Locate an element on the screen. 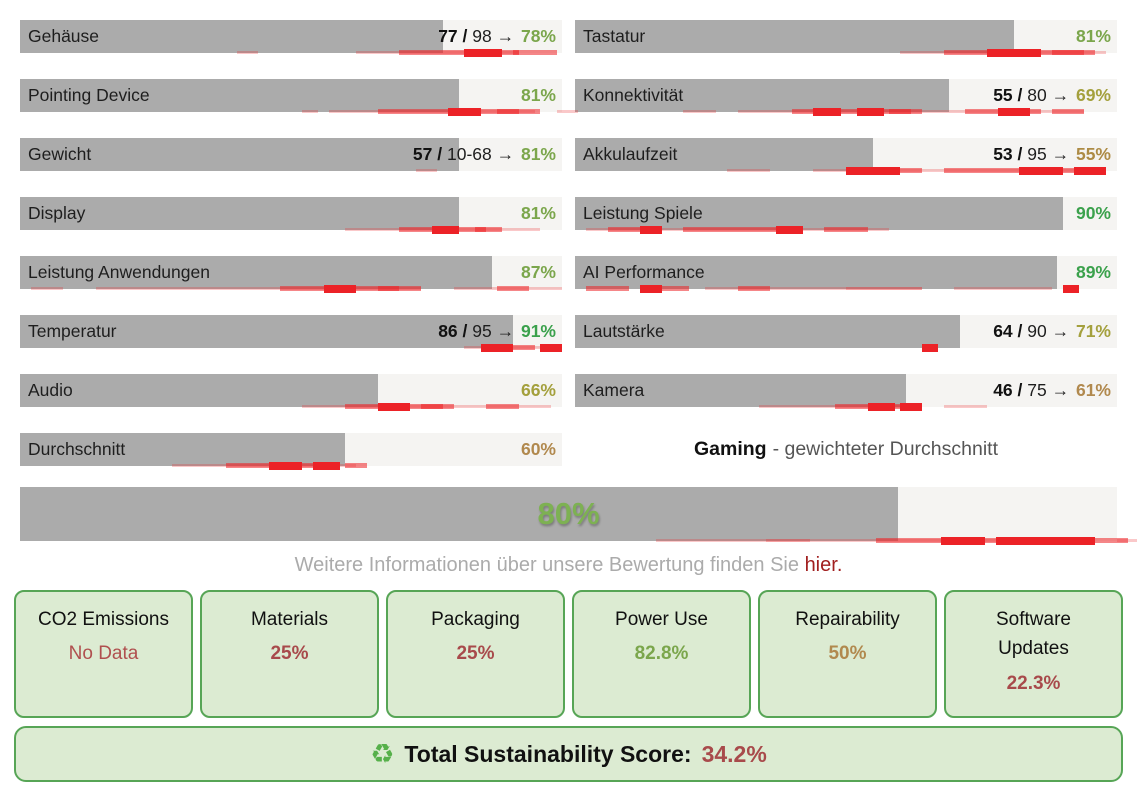 The width and height of the screenshot is (1137, 805). rating-label: Gewicht is located at coordinates (60, 154).